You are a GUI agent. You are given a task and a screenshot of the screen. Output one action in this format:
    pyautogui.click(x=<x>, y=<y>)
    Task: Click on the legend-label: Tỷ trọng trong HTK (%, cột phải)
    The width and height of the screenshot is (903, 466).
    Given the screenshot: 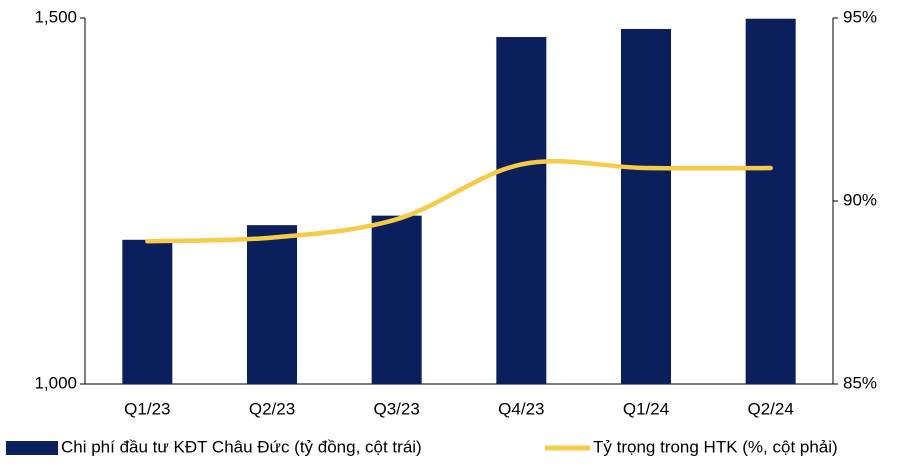 What is the action you would take?
    pyautogui.click(x=715, y=446)
    